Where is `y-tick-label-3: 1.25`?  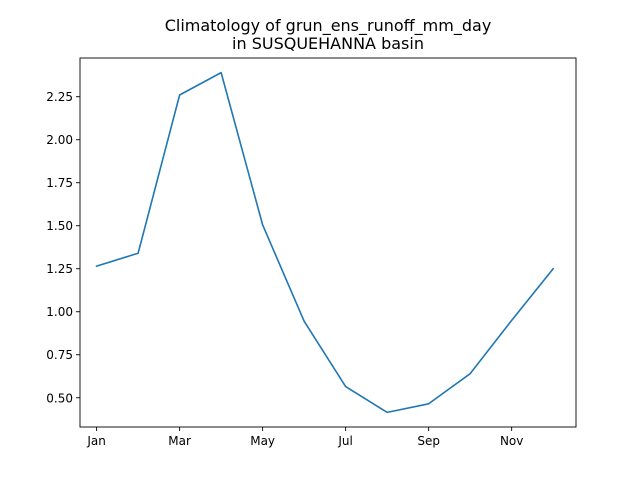 y-tick-label-3: 1.25 is located at coordinates (59, 269).